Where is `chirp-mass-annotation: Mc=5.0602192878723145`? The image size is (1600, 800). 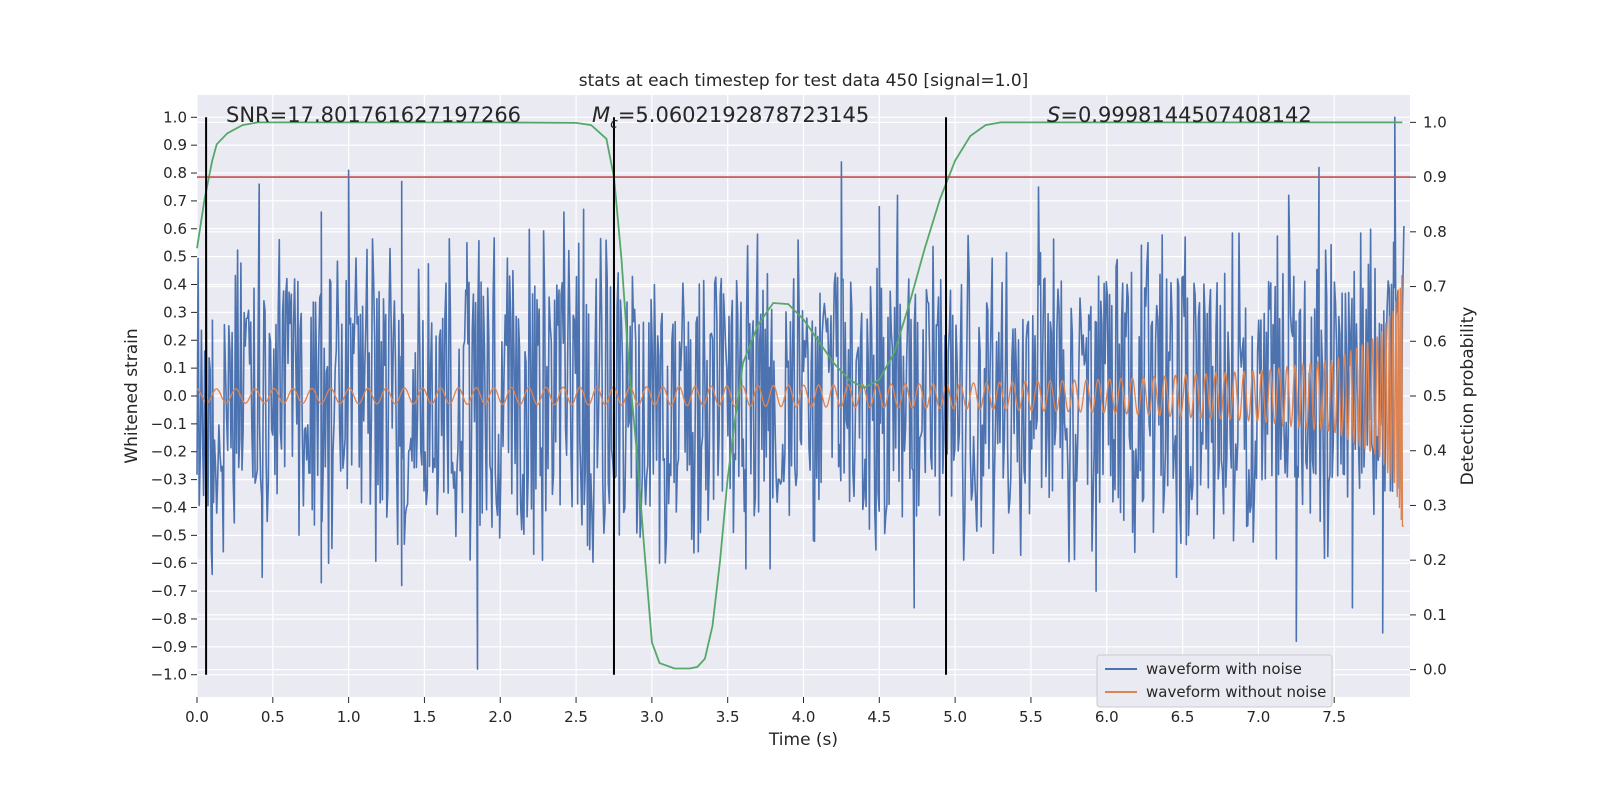 chirp-mass-annotation: Mc=5.0602192878723145 is located at coordinates (730, 117).